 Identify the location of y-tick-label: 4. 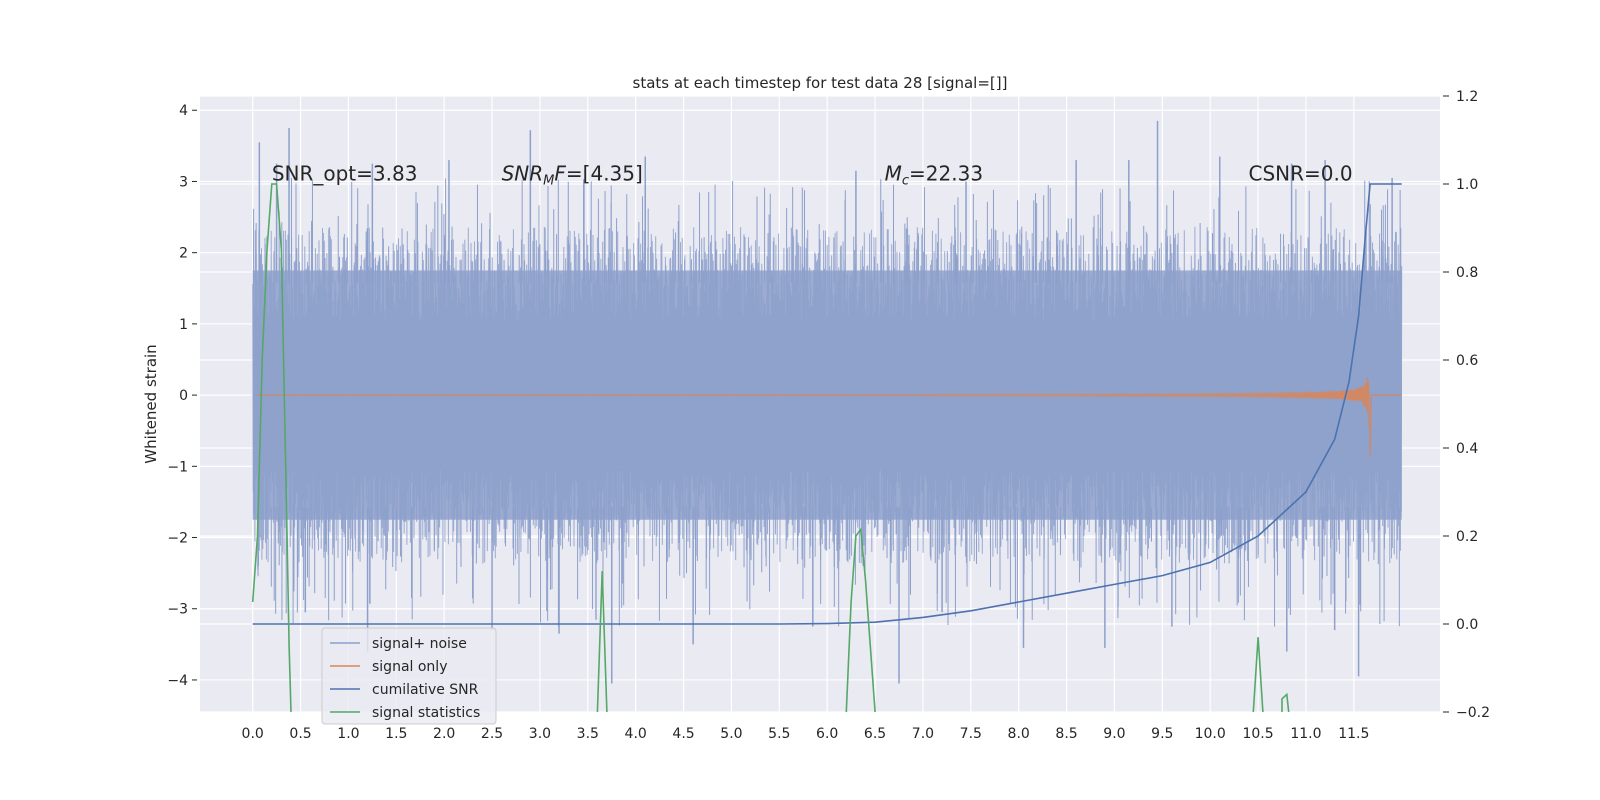
(183, 111).